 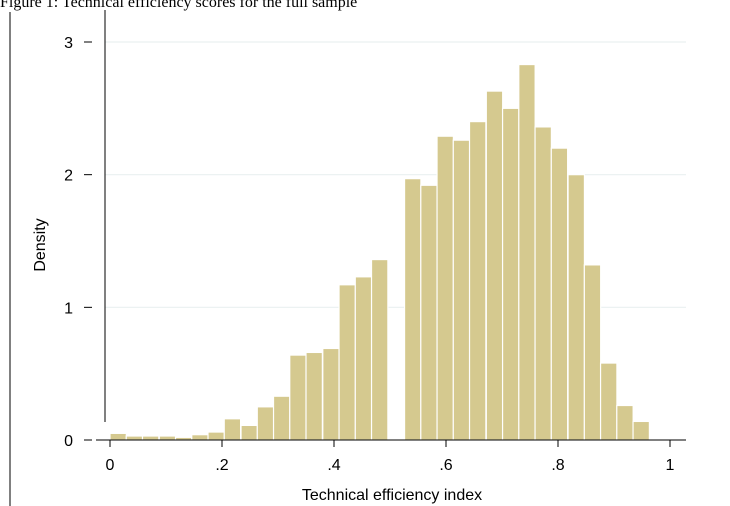 I want to click on x-axis-label: Technical efficiency index, so click(x=392, y=495).